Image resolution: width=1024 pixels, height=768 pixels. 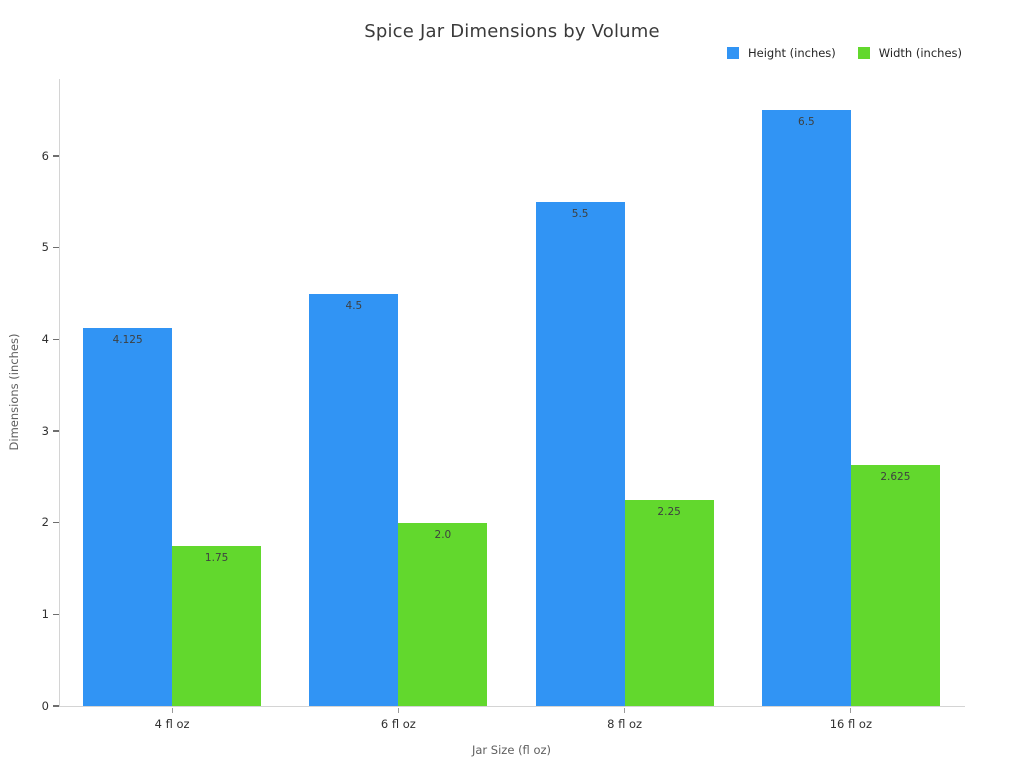 I want to click on y-tick-label: 4, so click(x=45, y=338).